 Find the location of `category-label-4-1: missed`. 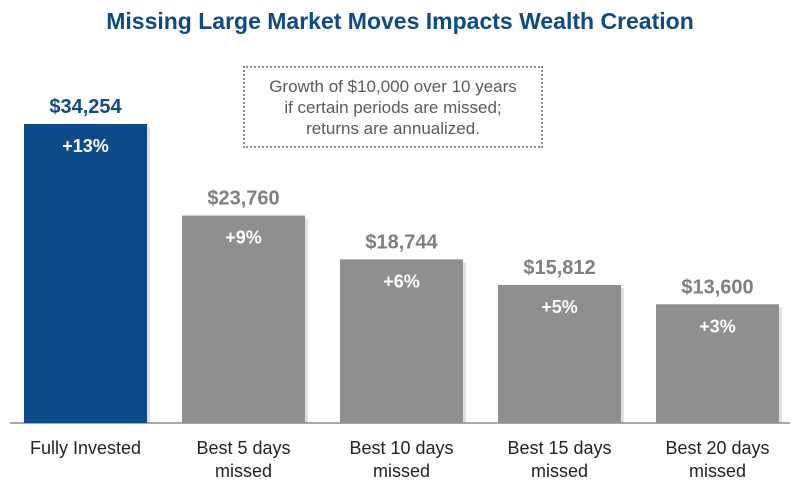

category-label-4-1: missed is located at coordinates (717, 471).